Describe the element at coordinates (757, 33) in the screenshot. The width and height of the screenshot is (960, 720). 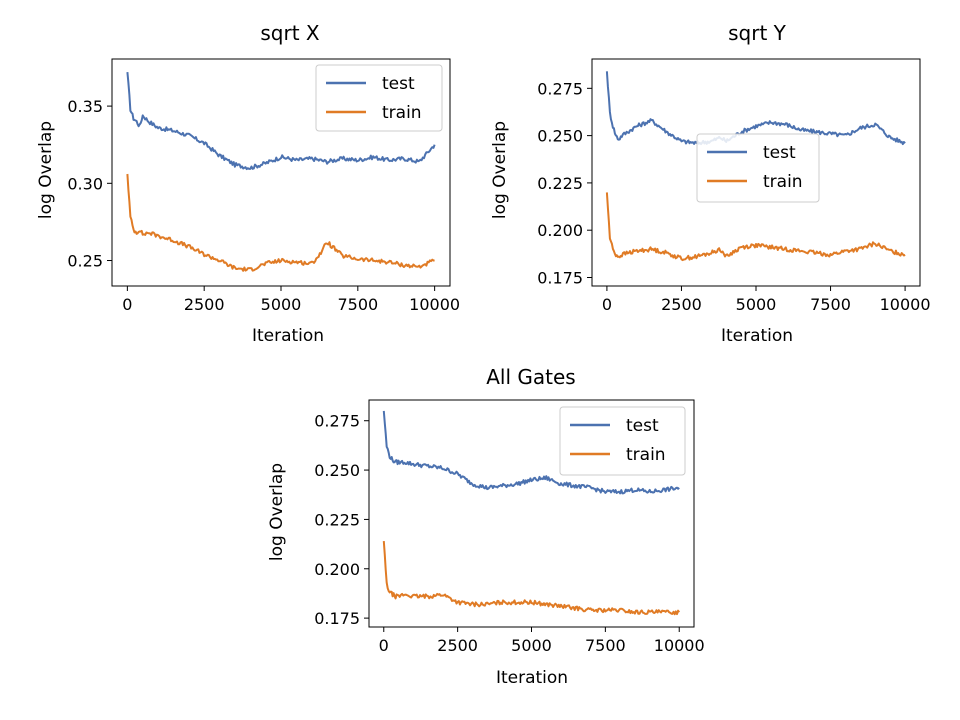
I see `chart-title: sqrt Y` at that location.